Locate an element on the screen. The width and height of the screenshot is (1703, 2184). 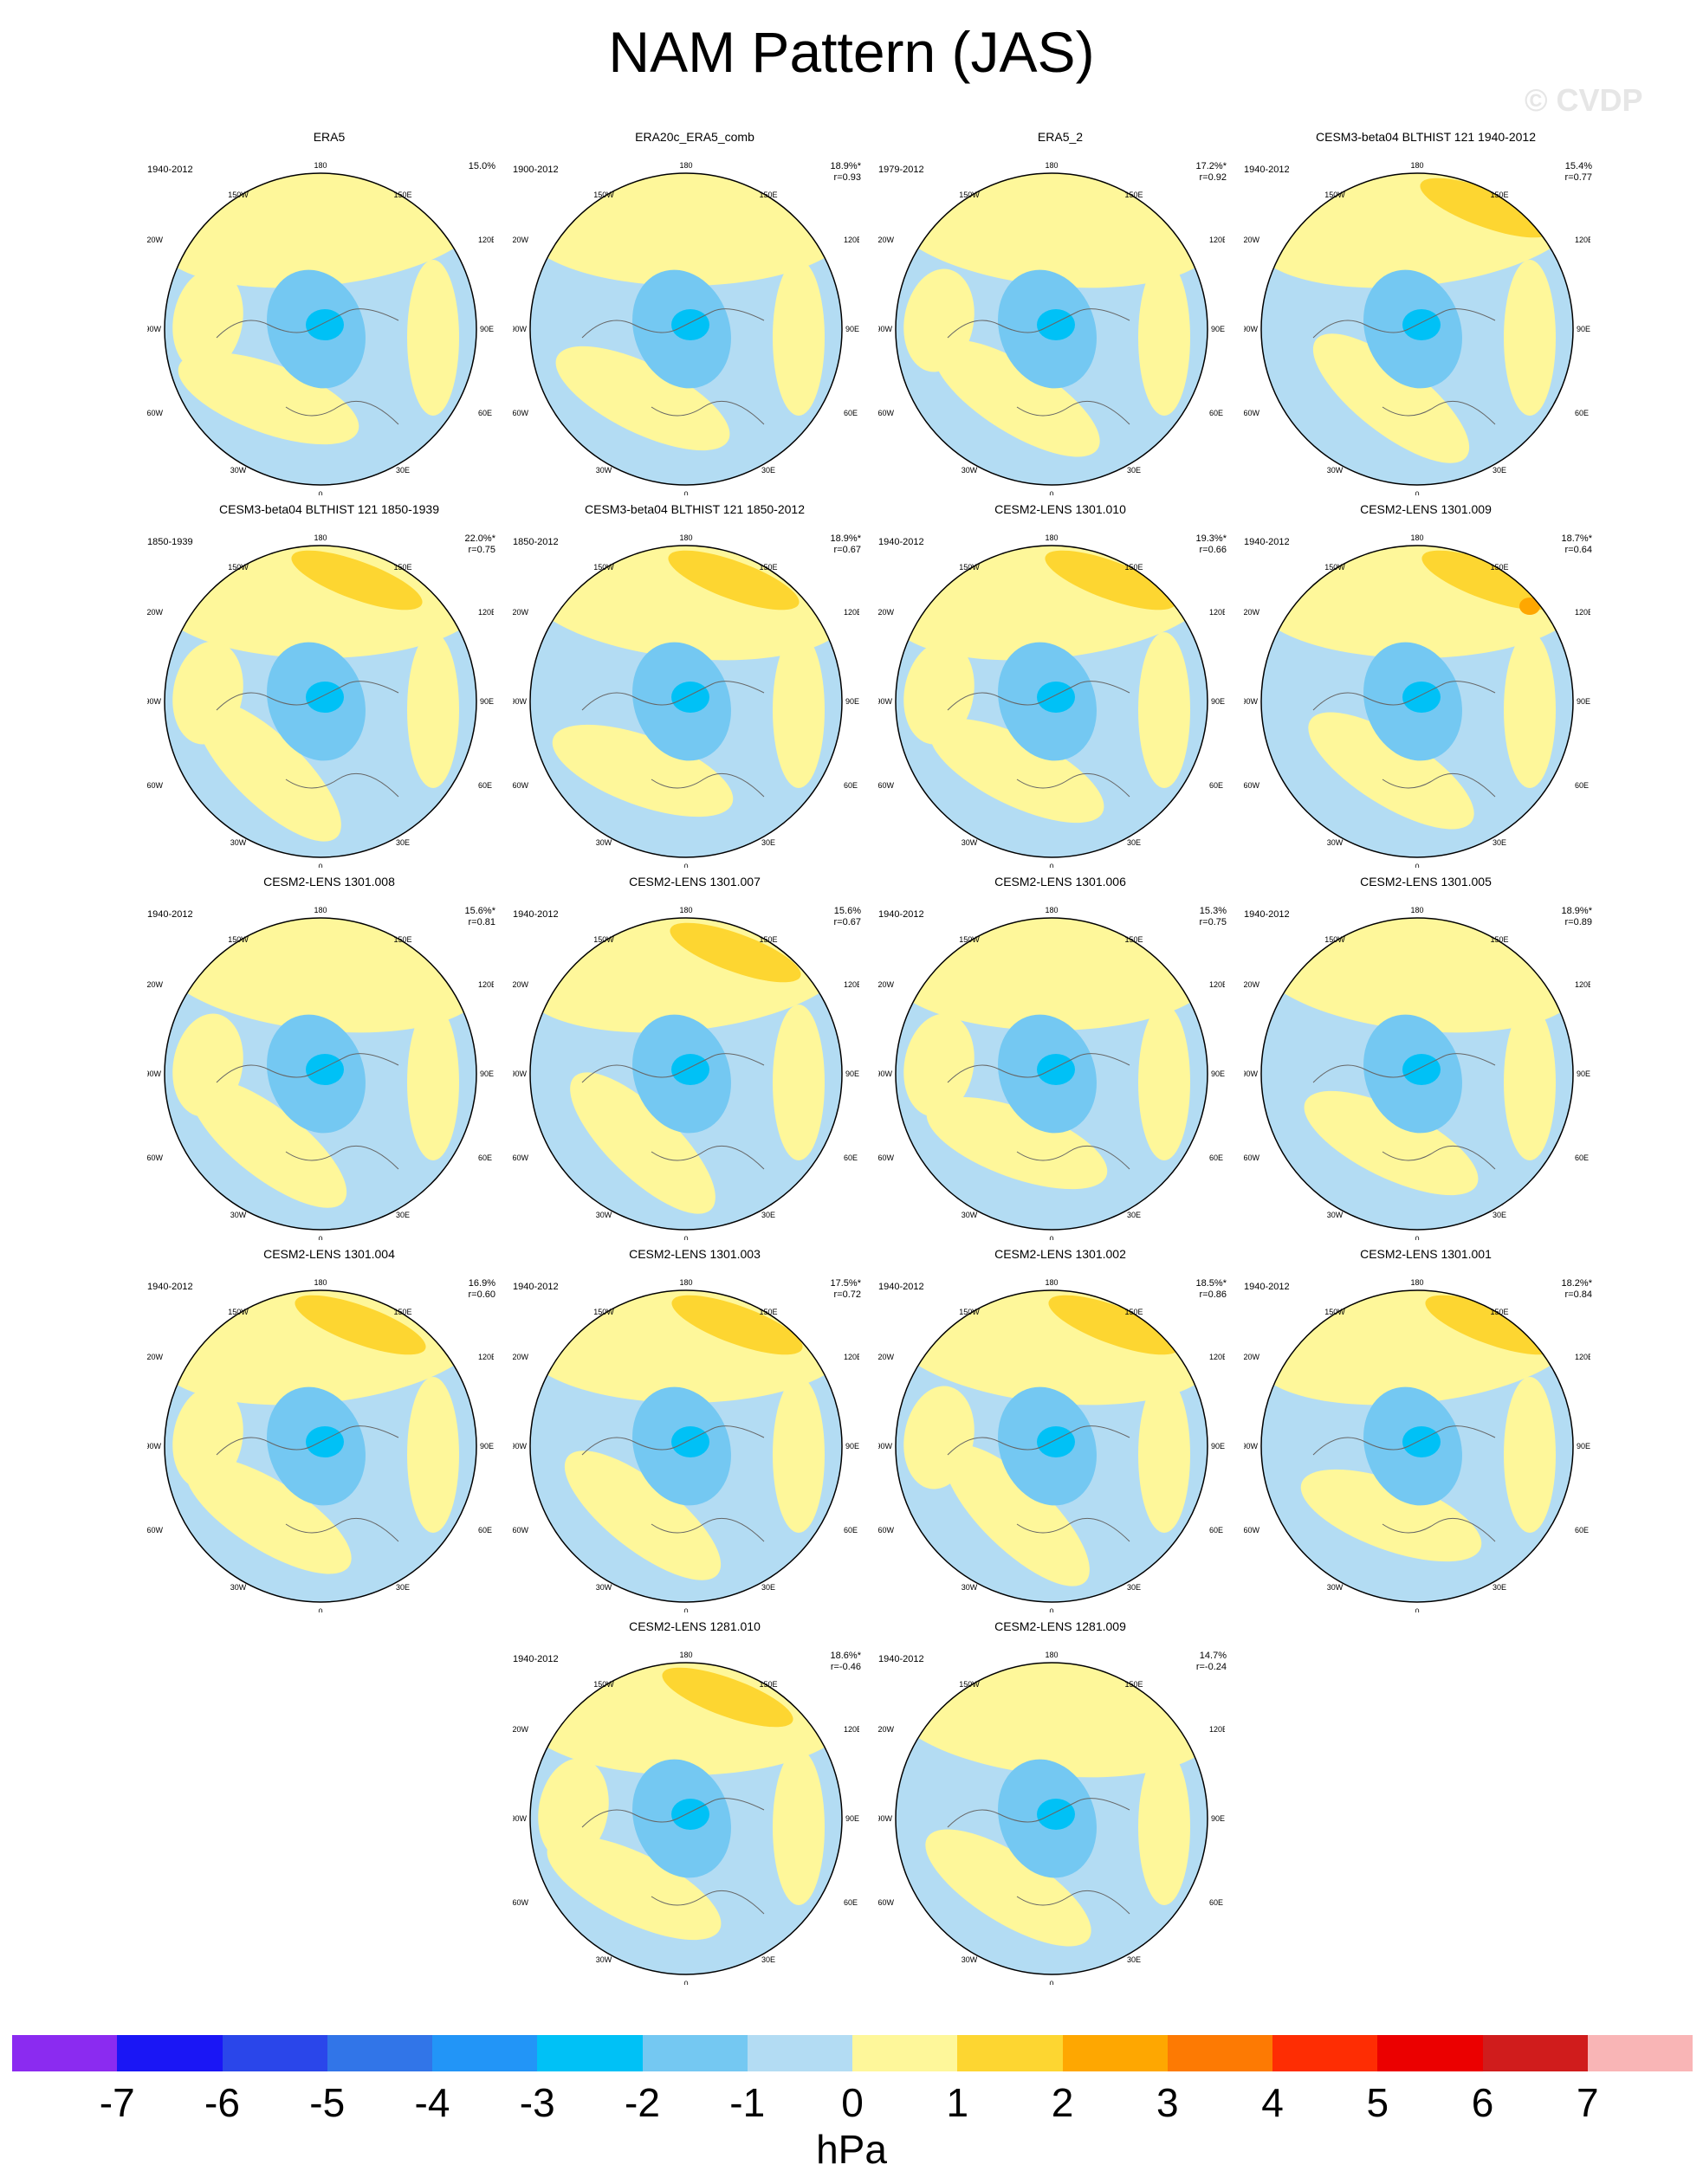
panel-title: CESM3-beta04 BLTHIST 121 1850-2012 is located at coordinates (695, 509).